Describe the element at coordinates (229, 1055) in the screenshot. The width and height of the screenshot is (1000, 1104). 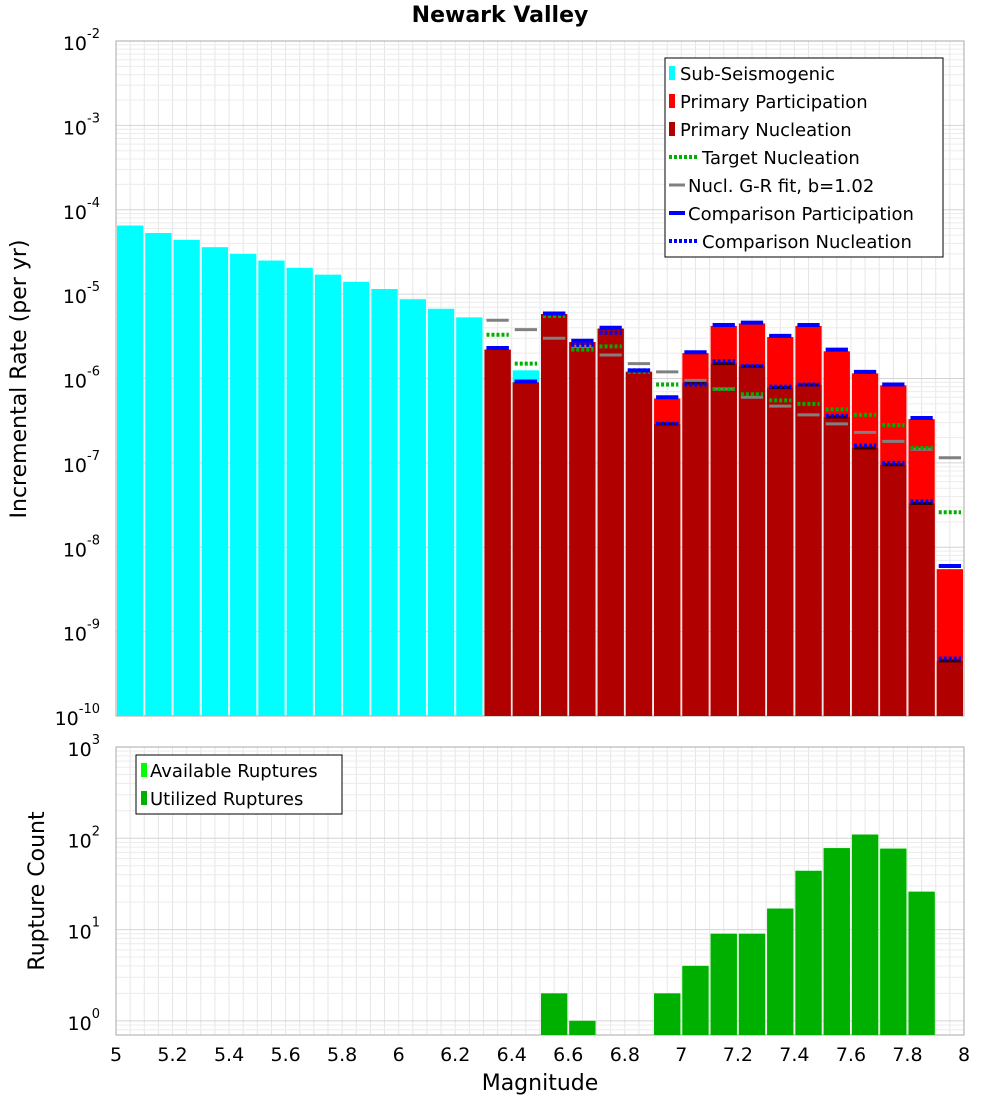
I see `x-tick-label: 5.4` at that location.